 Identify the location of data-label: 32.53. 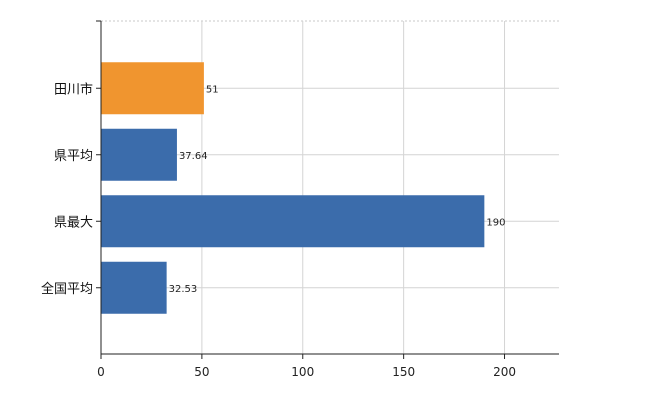
(183, 289).